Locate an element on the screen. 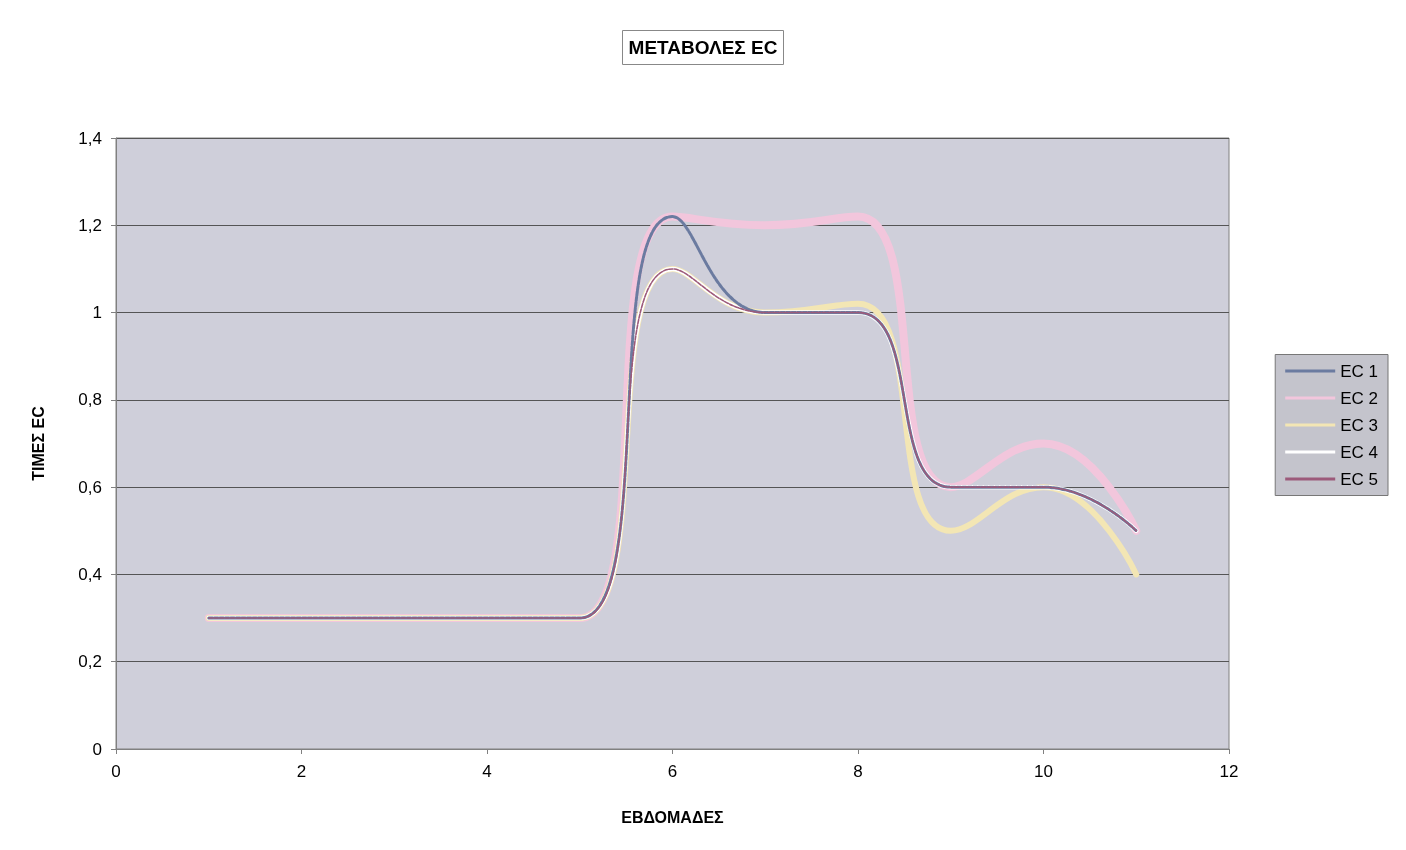 This screenshot has width=1406, height=850. chart-title: ΜΕΤΑΒΟΛΕΣ EC is located at coordinates (703, 47).